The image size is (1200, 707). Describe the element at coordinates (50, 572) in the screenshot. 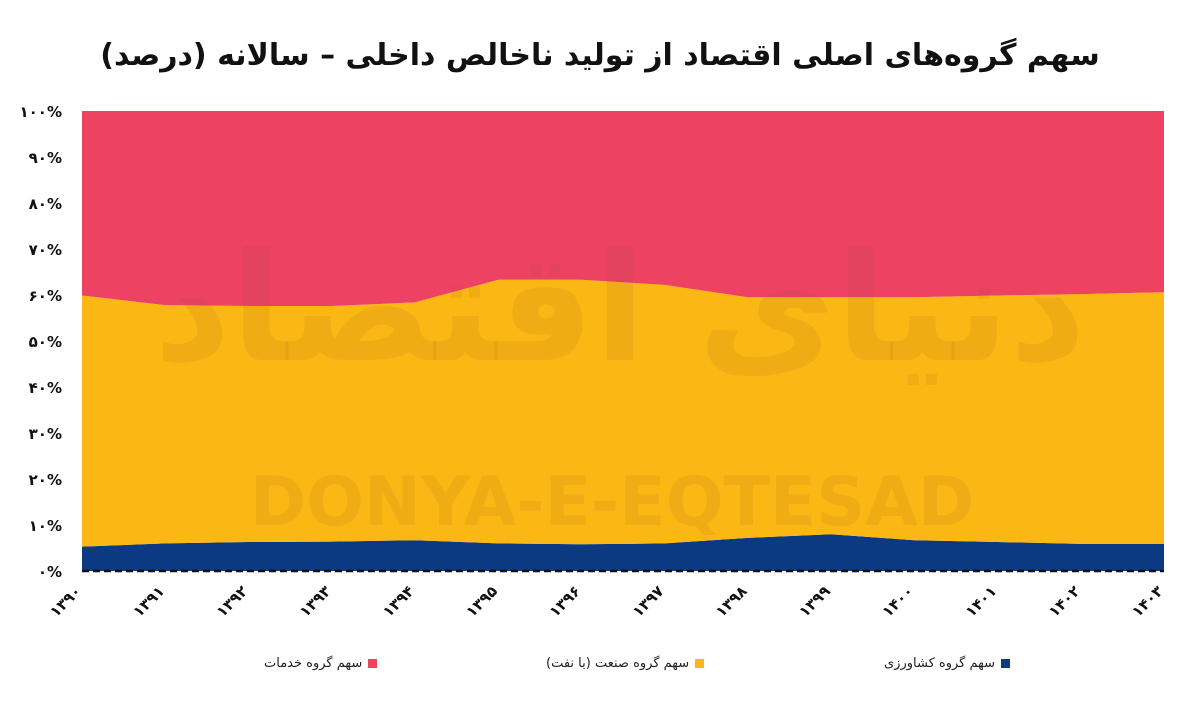

I see `y-tick-label: ۰%` at that location.